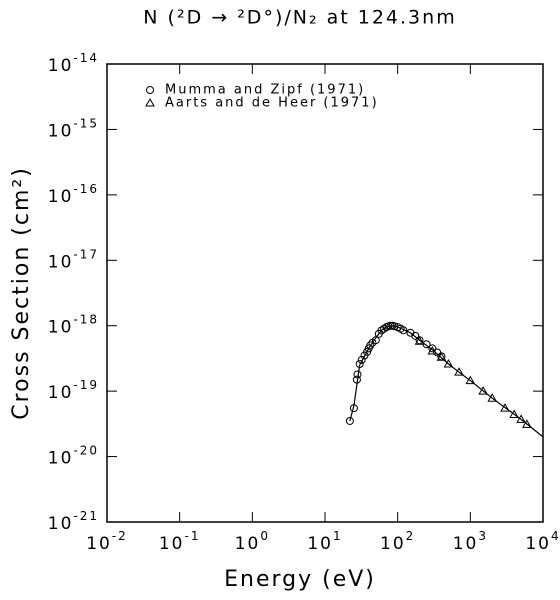  I want to click on legend-label: Aarts and de Heer (1971), so click(272, 103).